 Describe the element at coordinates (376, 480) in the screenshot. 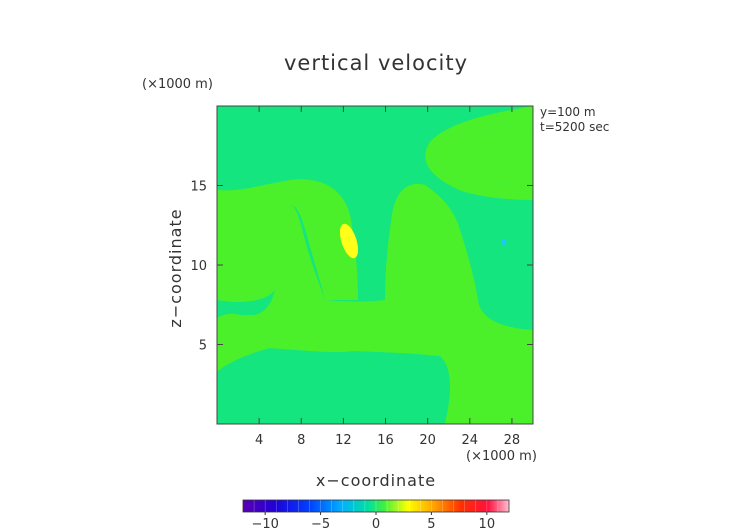

I see `x-axis-label: x−coordinate` at that location.